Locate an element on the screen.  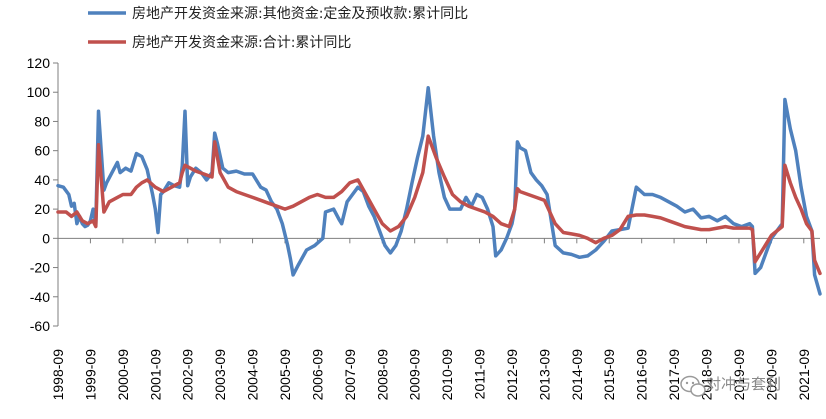
x-tick-label: 2003-09 is located at coordinates (220, 375).